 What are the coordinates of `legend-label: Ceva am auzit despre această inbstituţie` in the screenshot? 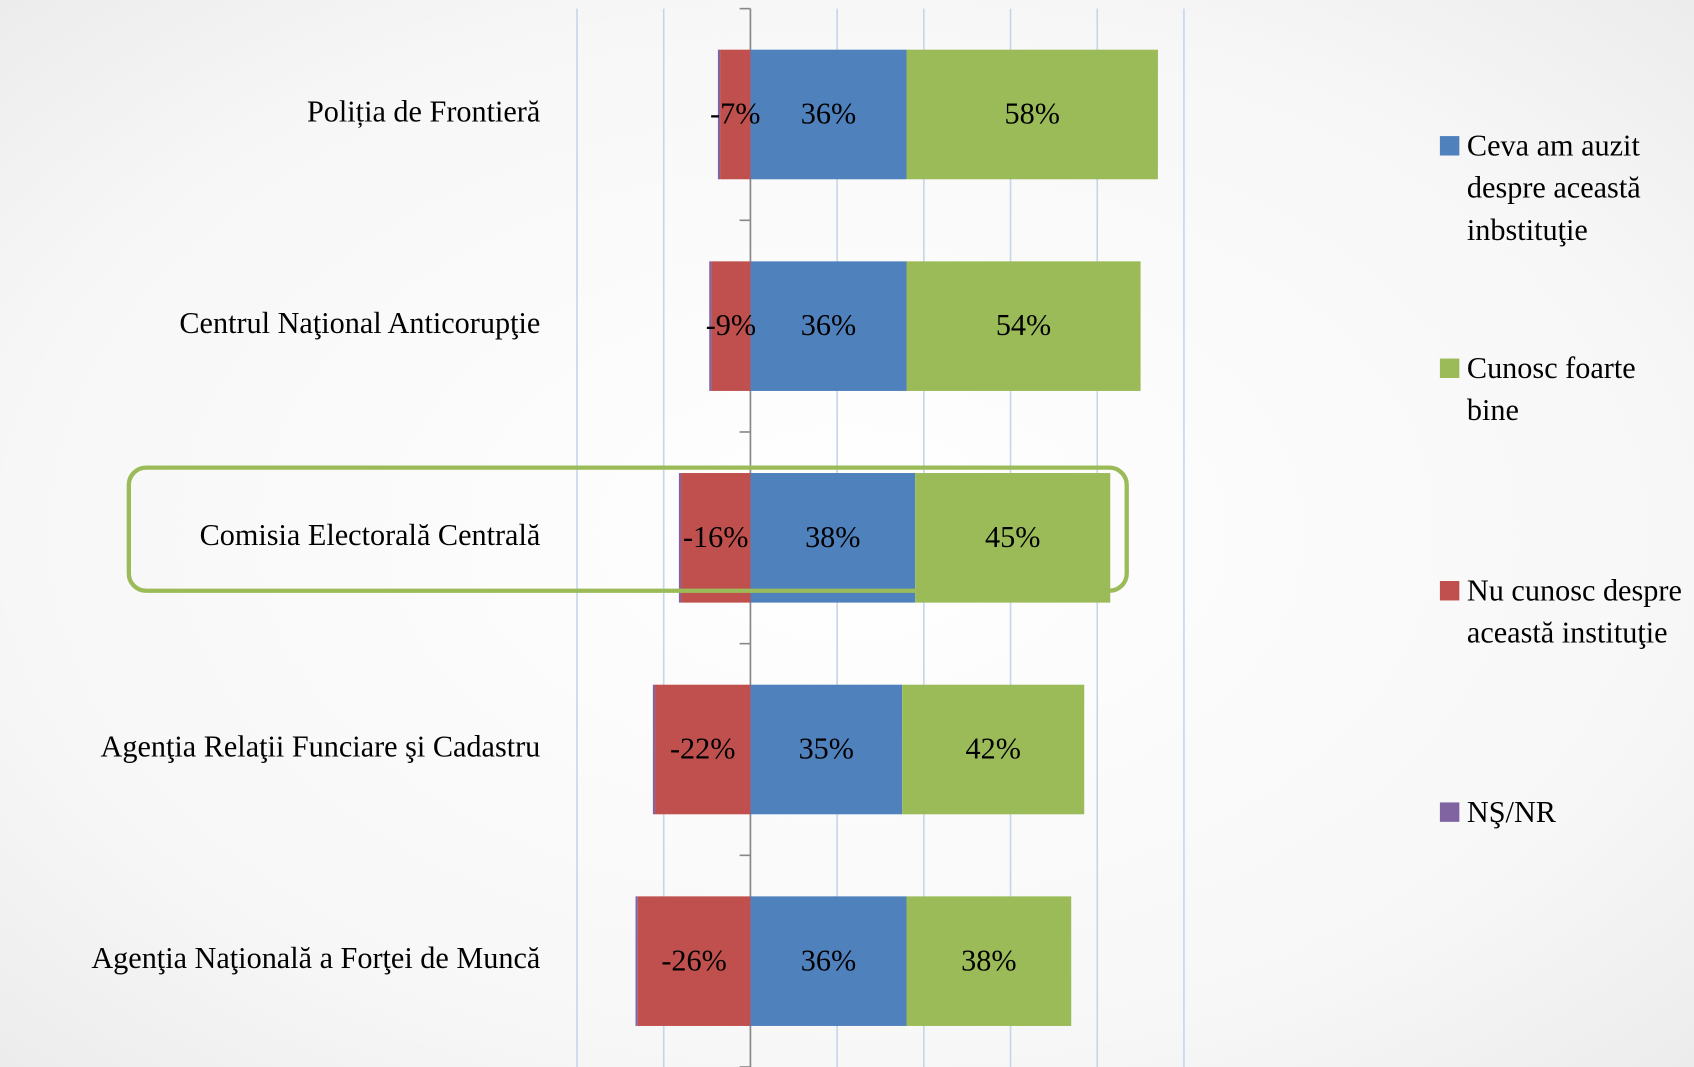 It's located at (1553, 188).